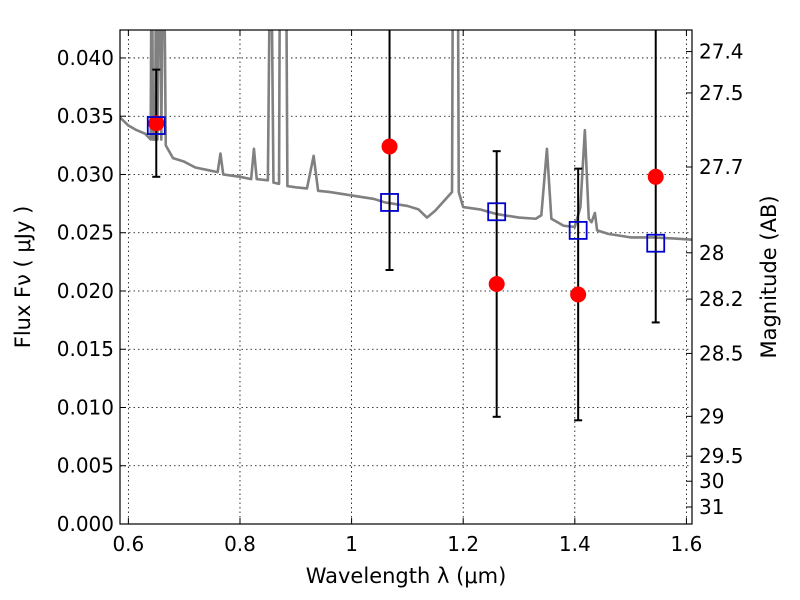 Image resolution: width=800 pixels, height=600 pixels. I want to click on x-tick-label: 0.6, so click(128, 544).